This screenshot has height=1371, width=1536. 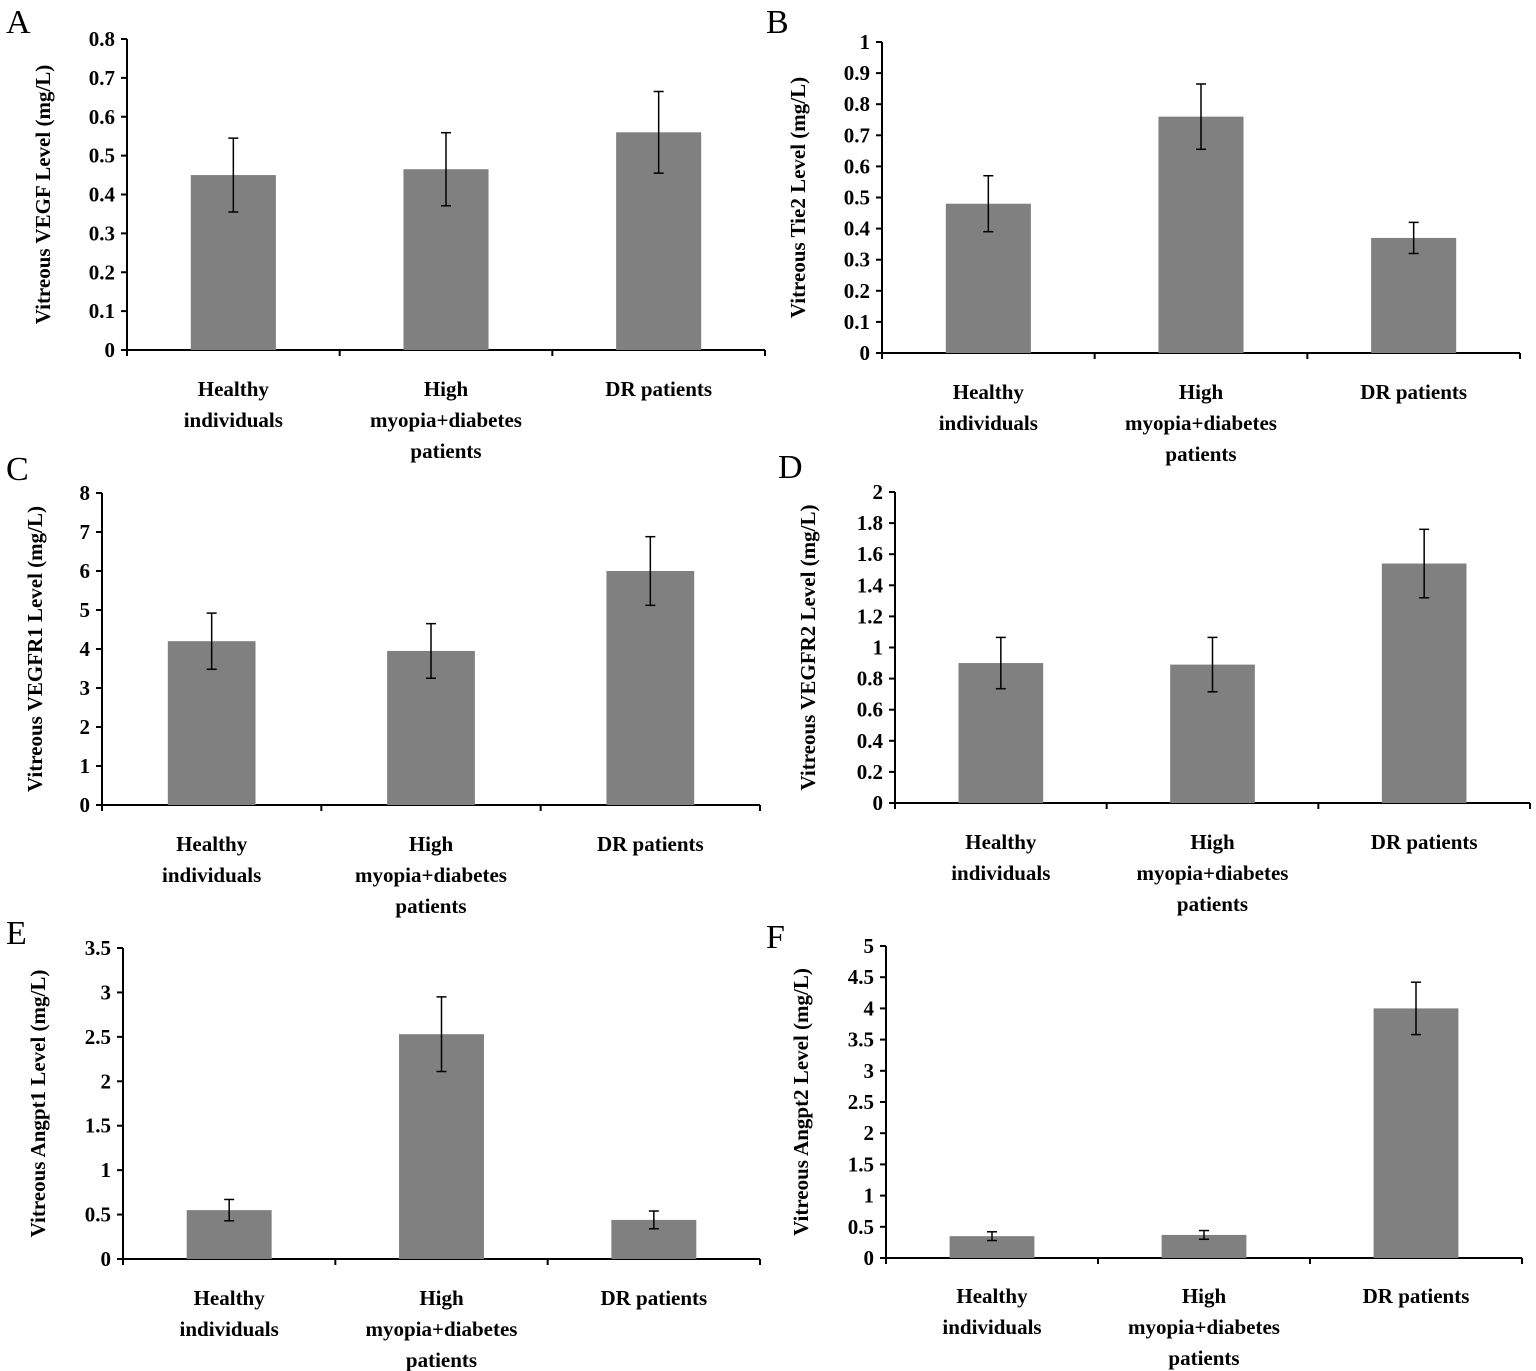 What do you see at coordinates (35, 649) in the screenshot?
I see `y-axis-label: Vitreous VEGFR1 Level (mg/L)` at bounding box center [35, 649].